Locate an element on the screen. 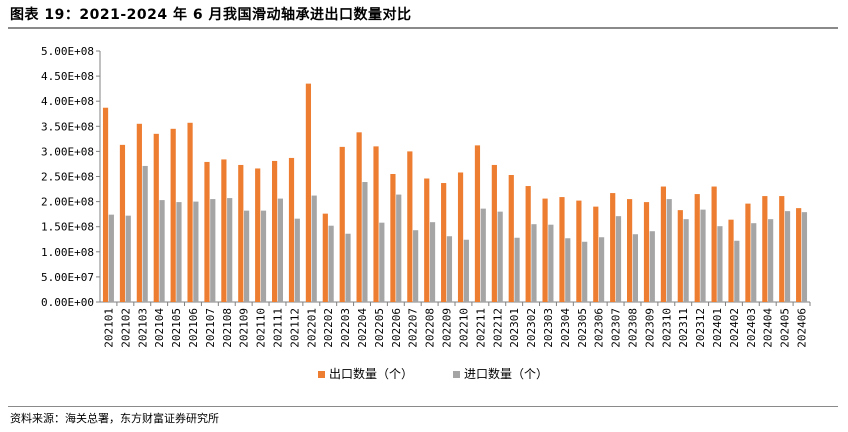 The width and height of the screenshot is (848, 432). x-tick-label: 202110 is located at coordinates (261, 328).